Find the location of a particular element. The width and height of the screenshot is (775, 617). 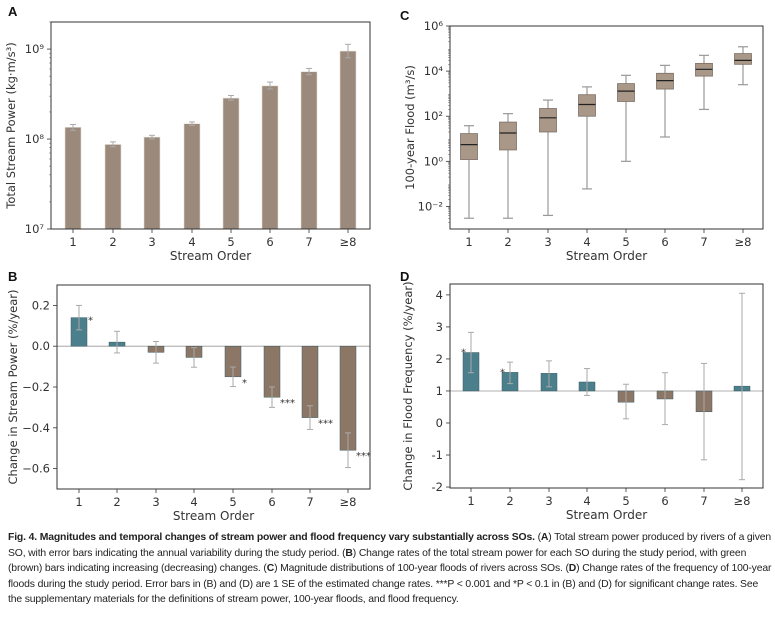

y-tick-label: 10⁻² is located at coordinates (430, 206).